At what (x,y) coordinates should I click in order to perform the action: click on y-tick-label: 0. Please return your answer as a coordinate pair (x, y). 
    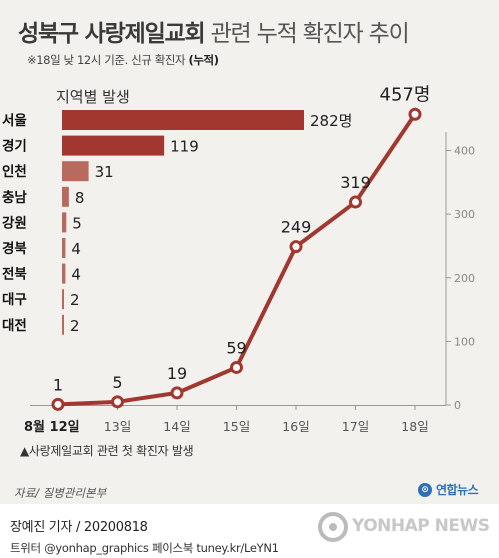
    Looking at the image, I should click on (457, 405).